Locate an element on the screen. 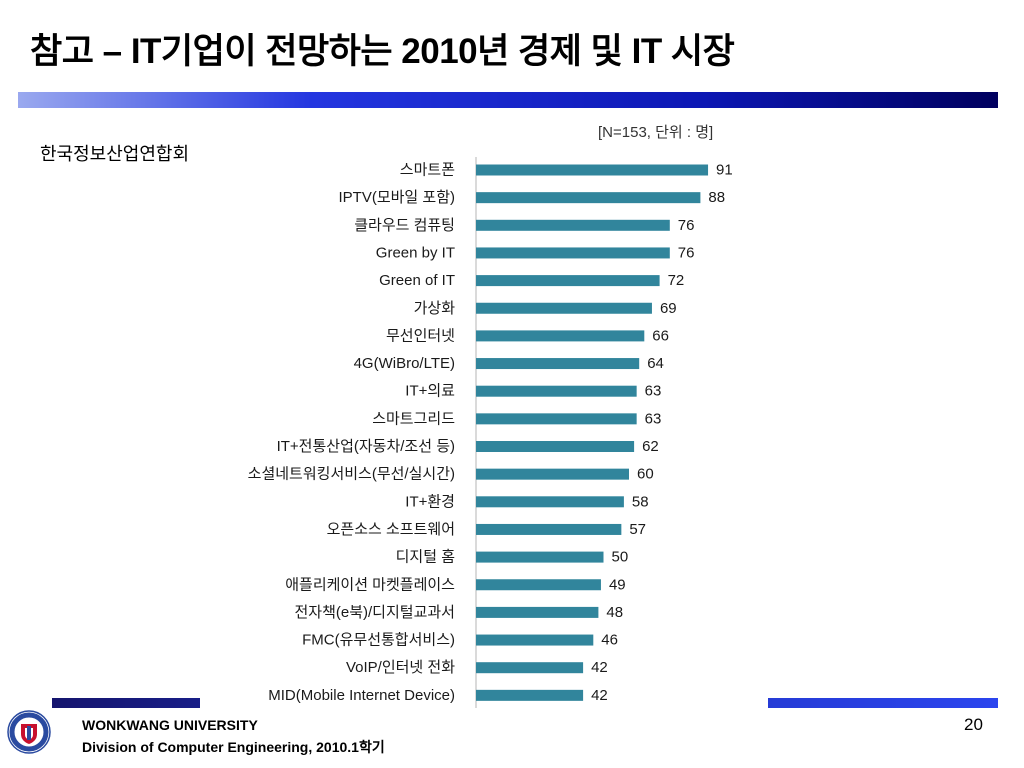 Image resolution: width=1024 pixels, height=768 pixels. category-label: 전자책(e북)/디지털교과서 is located at coordinates (374, 612).